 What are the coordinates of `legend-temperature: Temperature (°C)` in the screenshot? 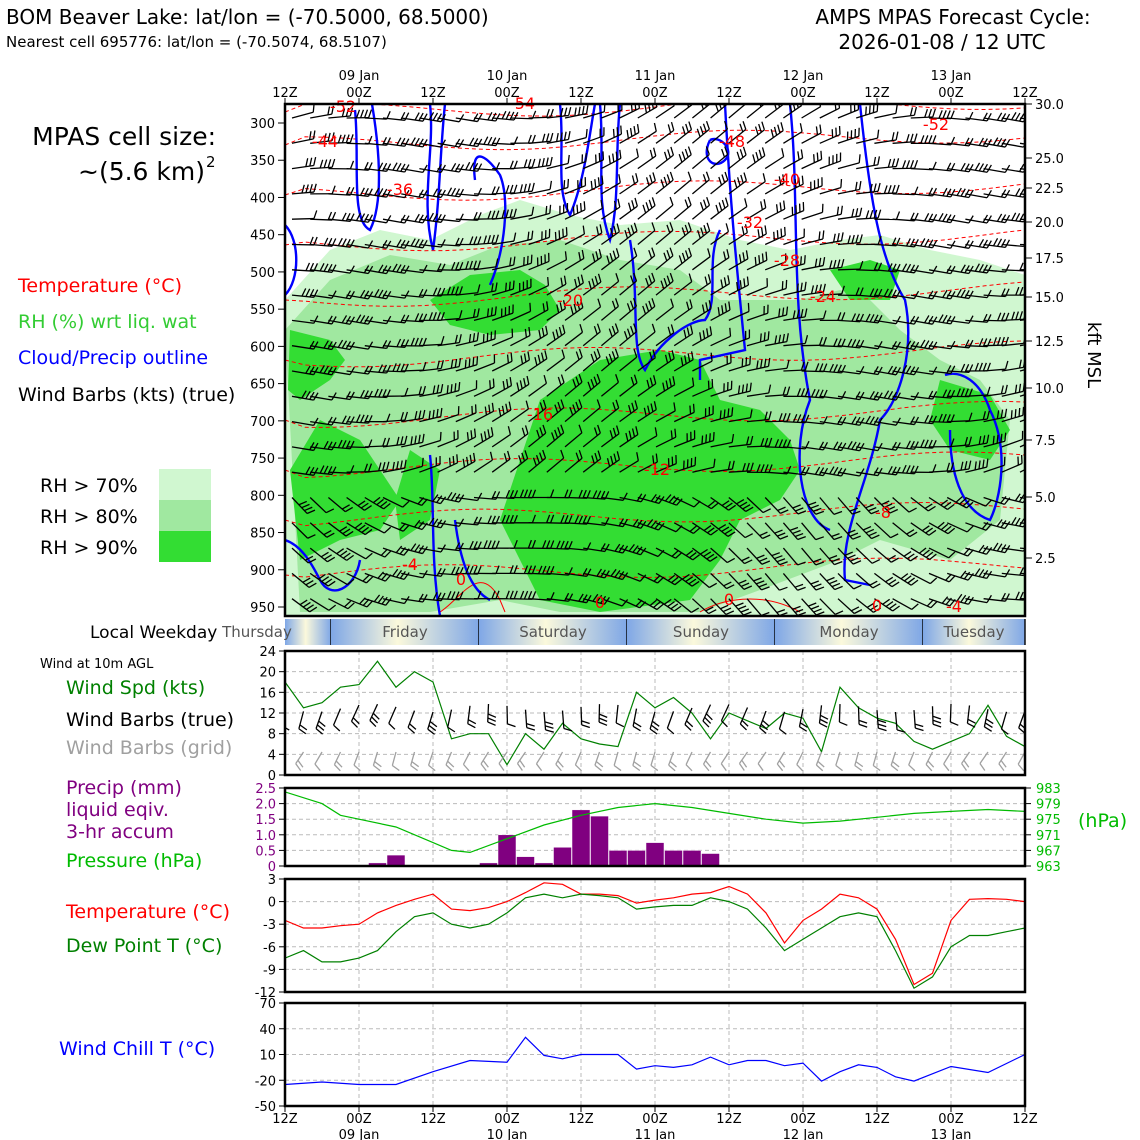 It's located at (99, 286).